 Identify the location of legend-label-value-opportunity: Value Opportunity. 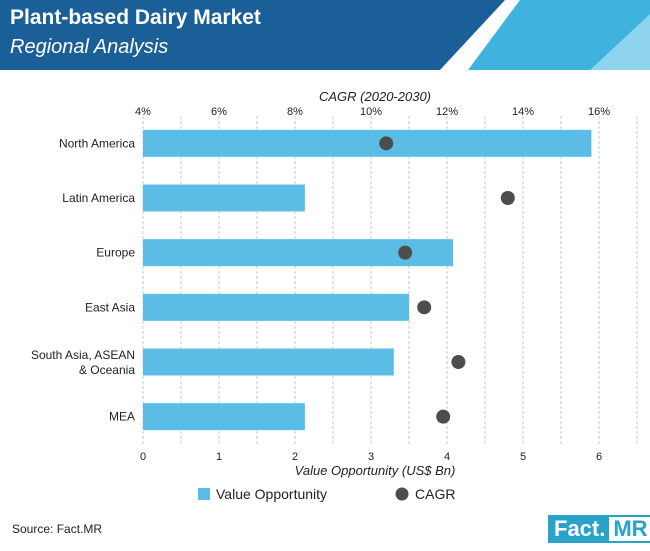
(271, 494).